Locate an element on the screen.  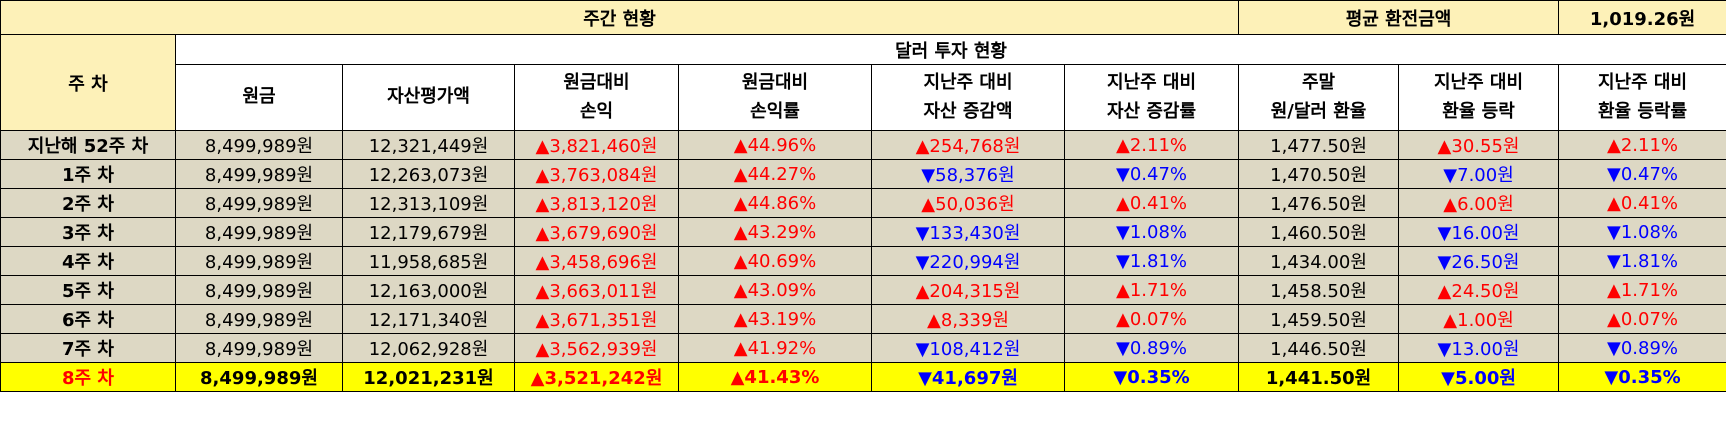
exchange-rate-cell: 1,476.50원 is located at coordinates (1319, 203).